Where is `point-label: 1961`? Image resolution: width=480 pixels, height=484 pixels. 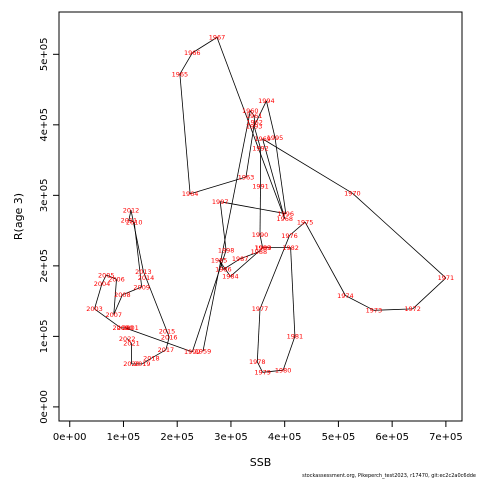
point-label: 1961 is located at coordinates (254, 116).